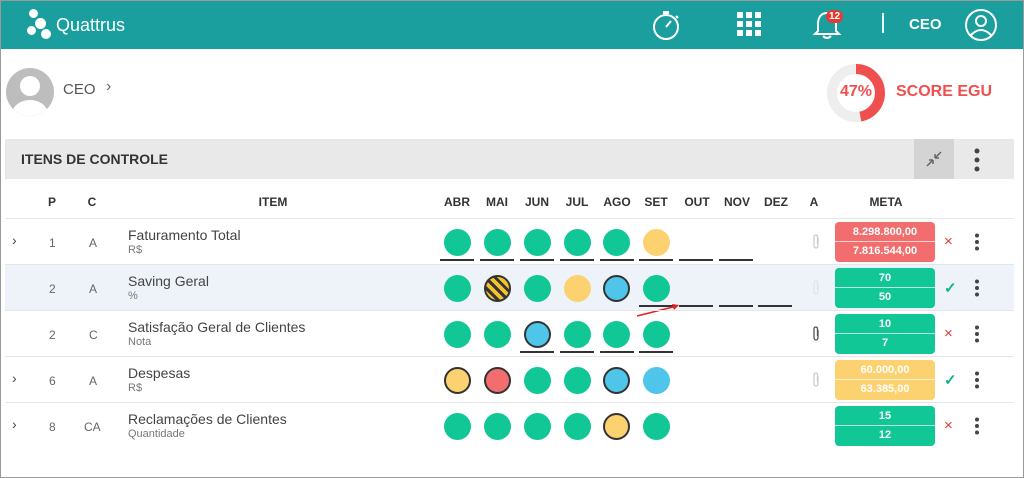 The width and height of the screenshot is (1024, 478). Describe the element at coordinates (51, 202) in the screenshot. I see `col-header-p: P` at that location.